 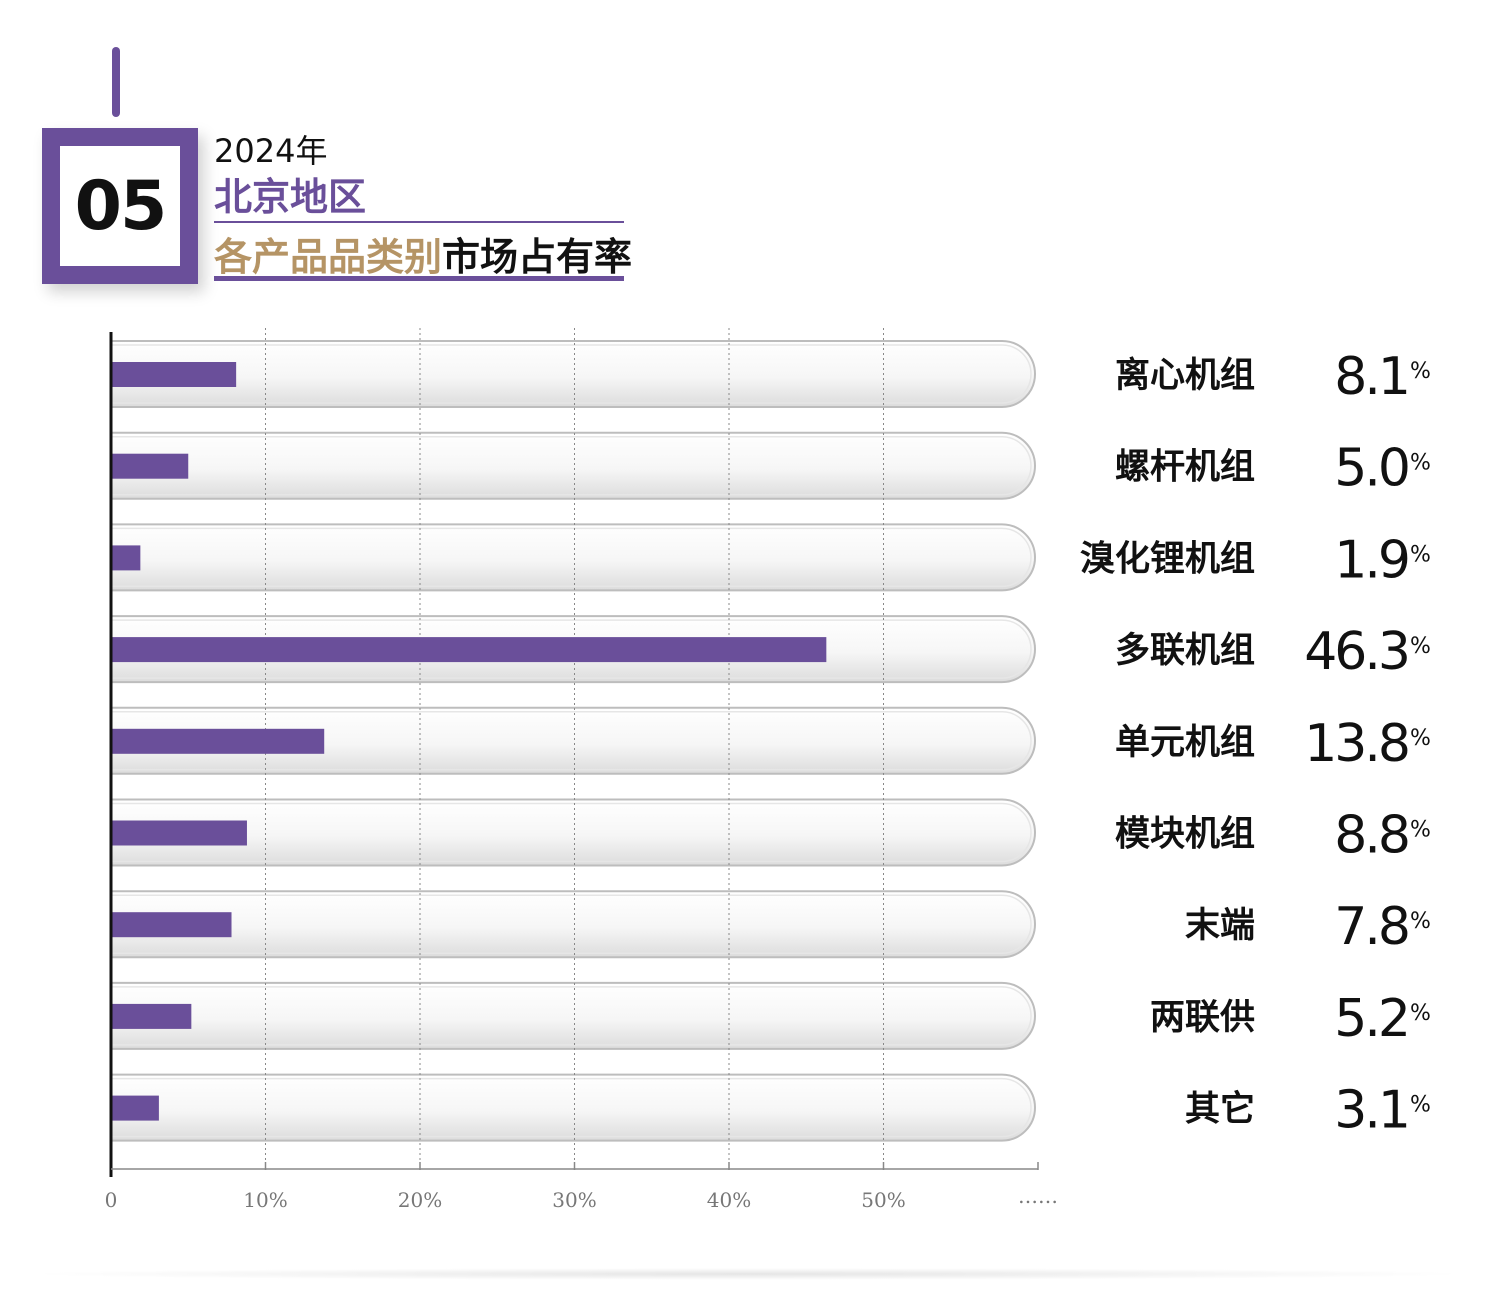 I want to click on x-tick-label: 50%, so click(x=883, y=1200).